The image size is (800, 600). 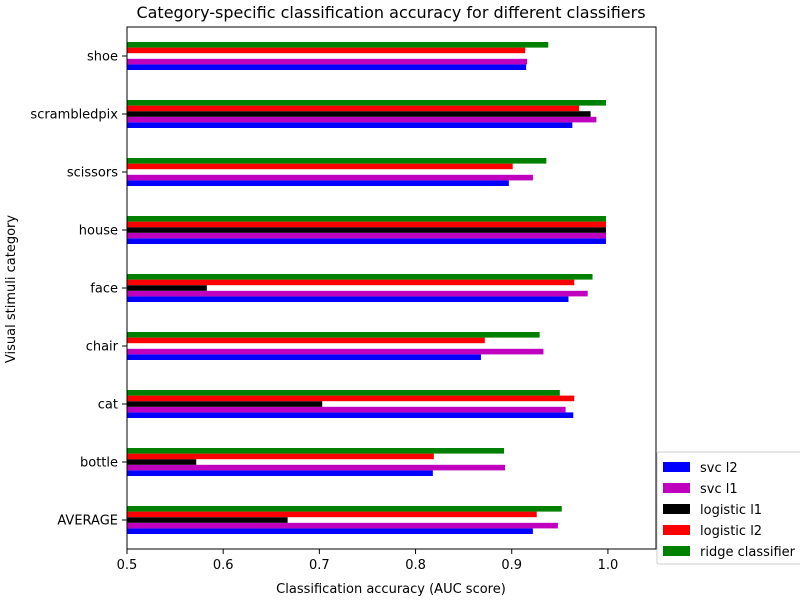 I want to click on bar-ridge-classifier-cat, so click(x=343, y=393).